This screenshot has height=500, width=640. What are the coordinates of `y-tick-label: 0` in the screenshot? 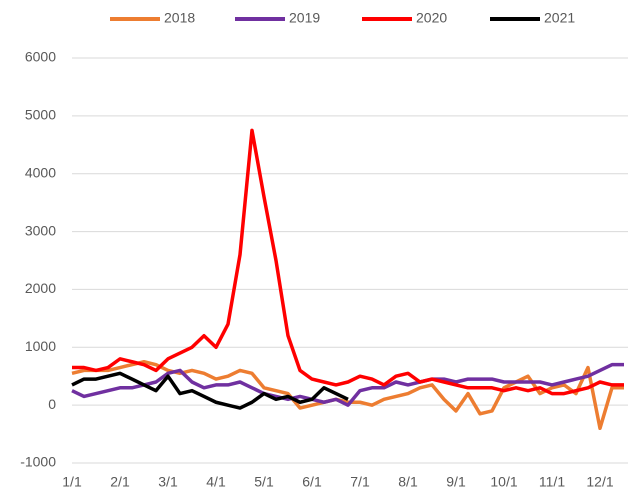 It's located at (52, 404).